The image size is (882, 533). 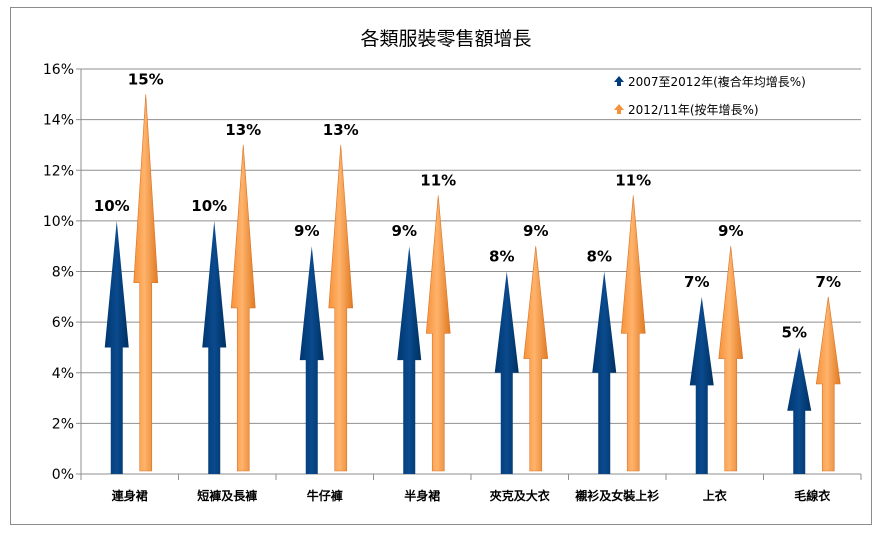 I want to click on y-tick-label: 8%, so click(x=63, y=273).